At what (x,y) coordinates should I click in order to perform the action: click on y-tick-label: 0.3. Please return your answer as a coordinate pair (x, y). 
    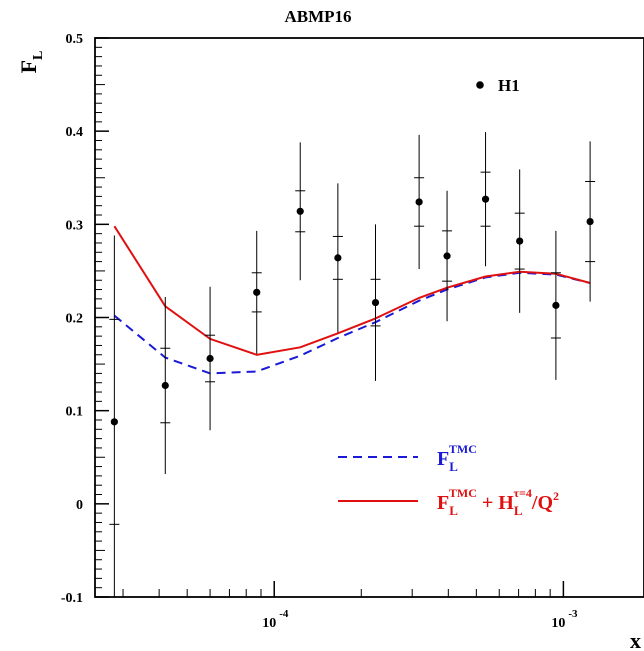
    Looking at the image, I should click on (75, 225).